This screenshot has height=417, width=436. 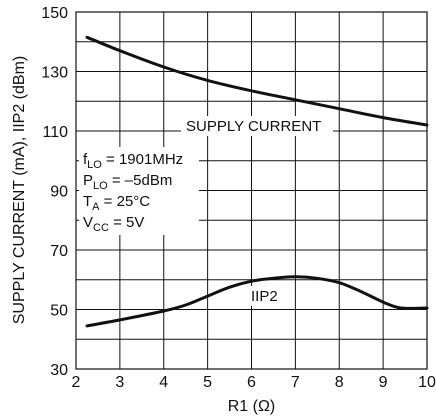 What do you see at coordinates (207, 382) in the screenshot?
I see `x-tick-label: 5` at bounding box center [207, 382].